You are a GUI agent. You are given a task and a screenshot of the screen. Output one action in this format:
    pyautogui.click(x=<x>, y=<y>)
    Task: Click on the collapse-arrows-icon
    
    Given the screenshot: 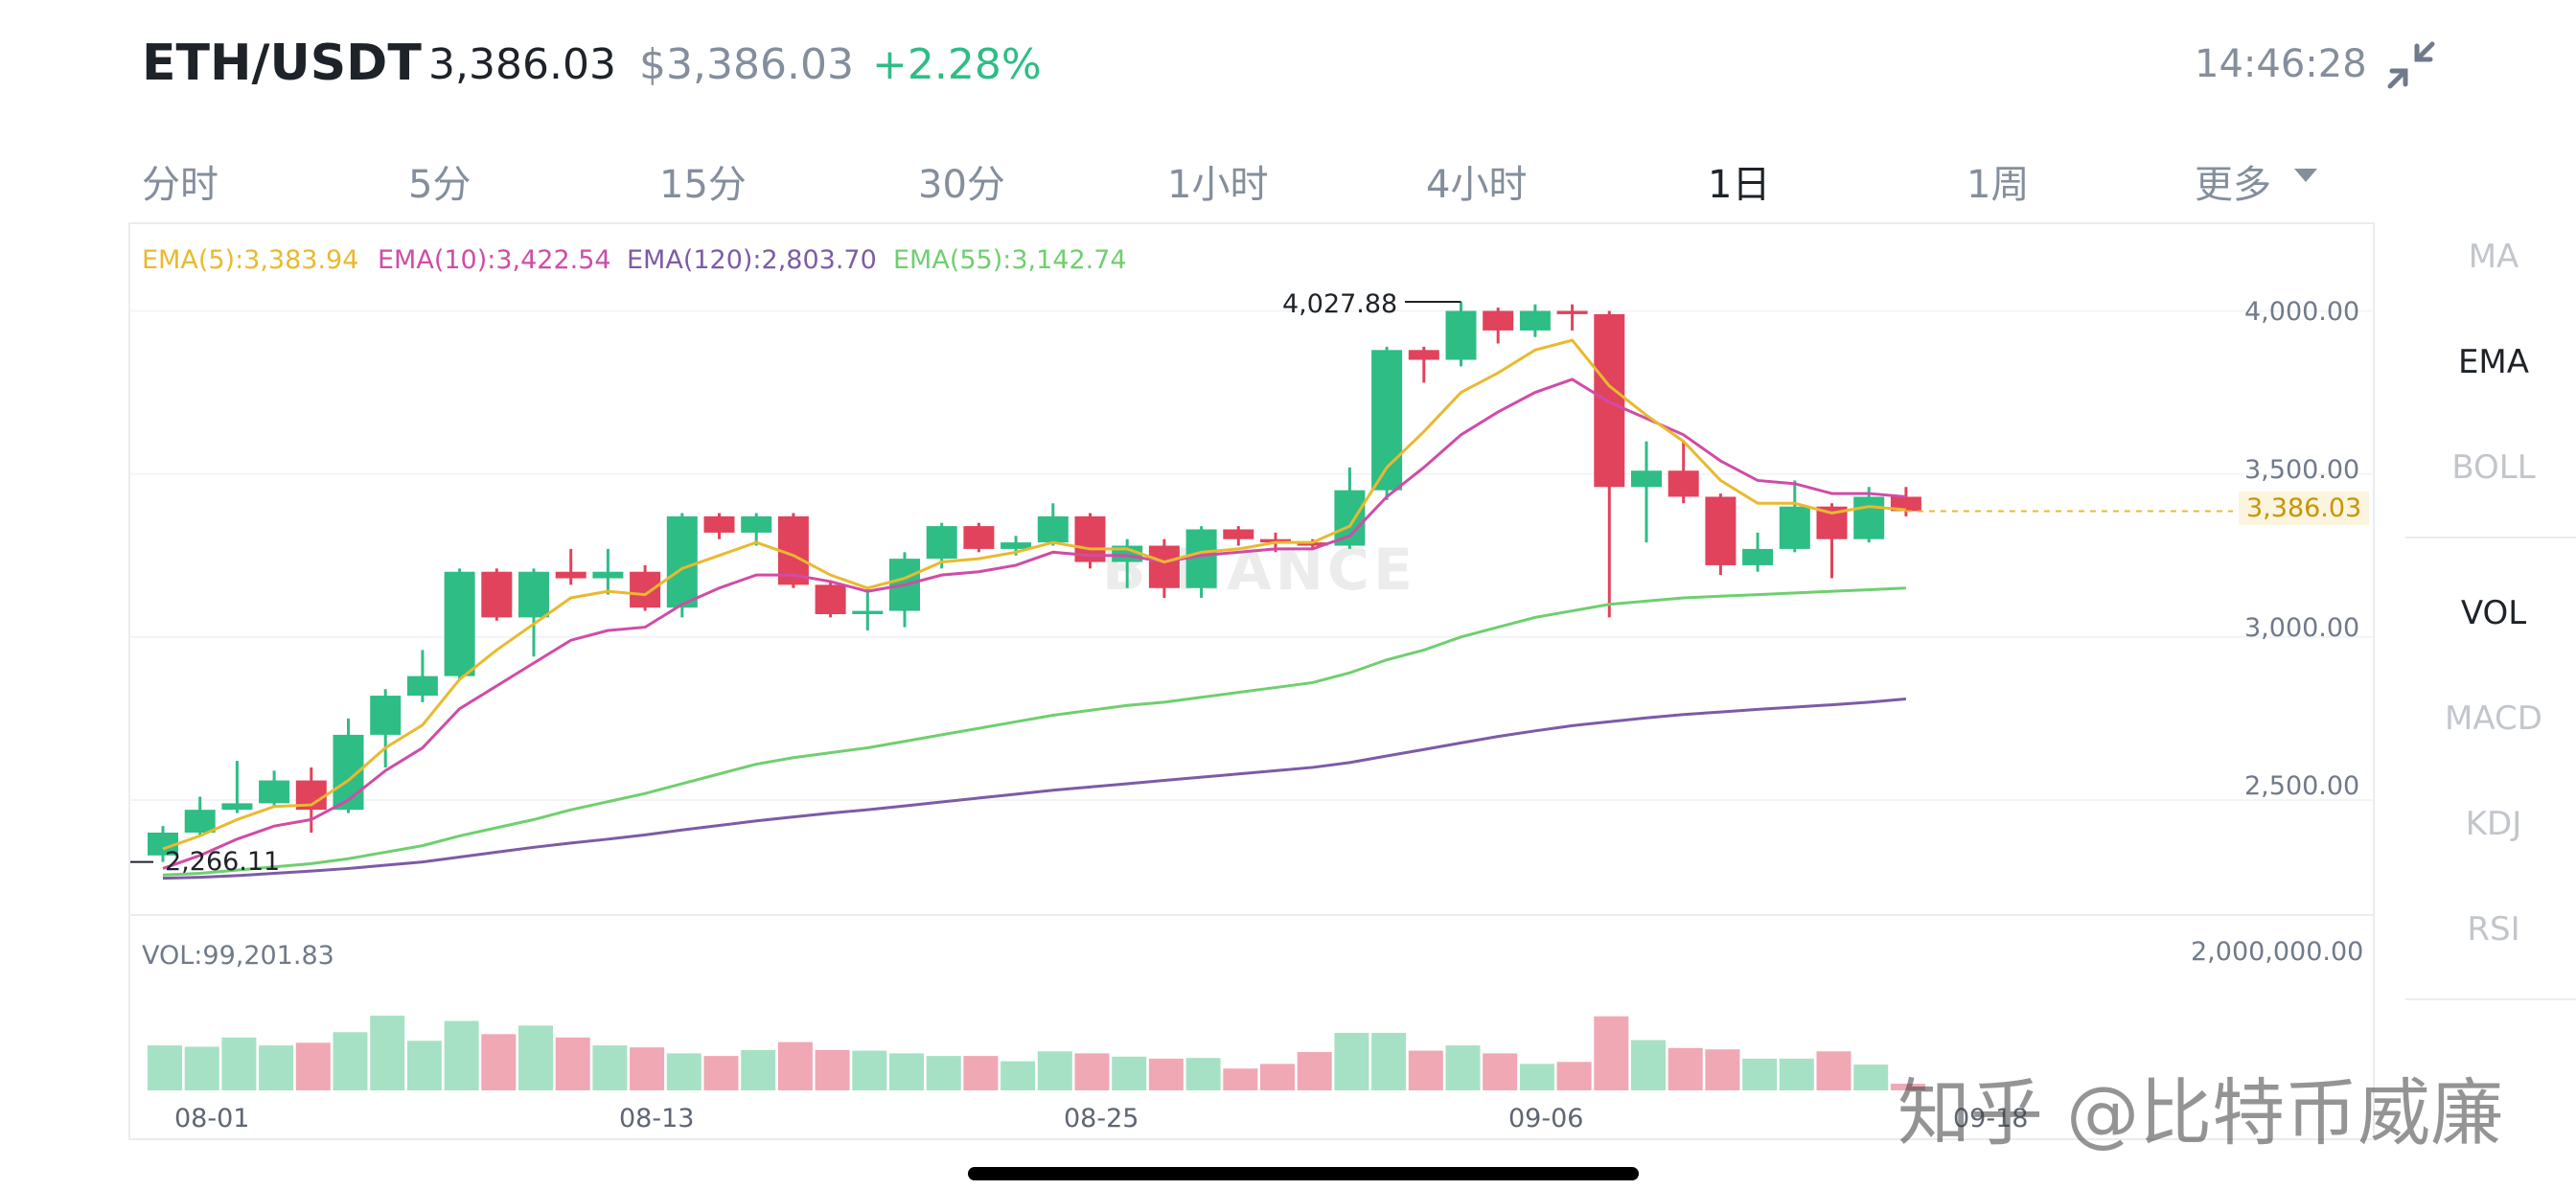 What is the action you would take?
    pyautogui.click(x=2411, y=65)
    